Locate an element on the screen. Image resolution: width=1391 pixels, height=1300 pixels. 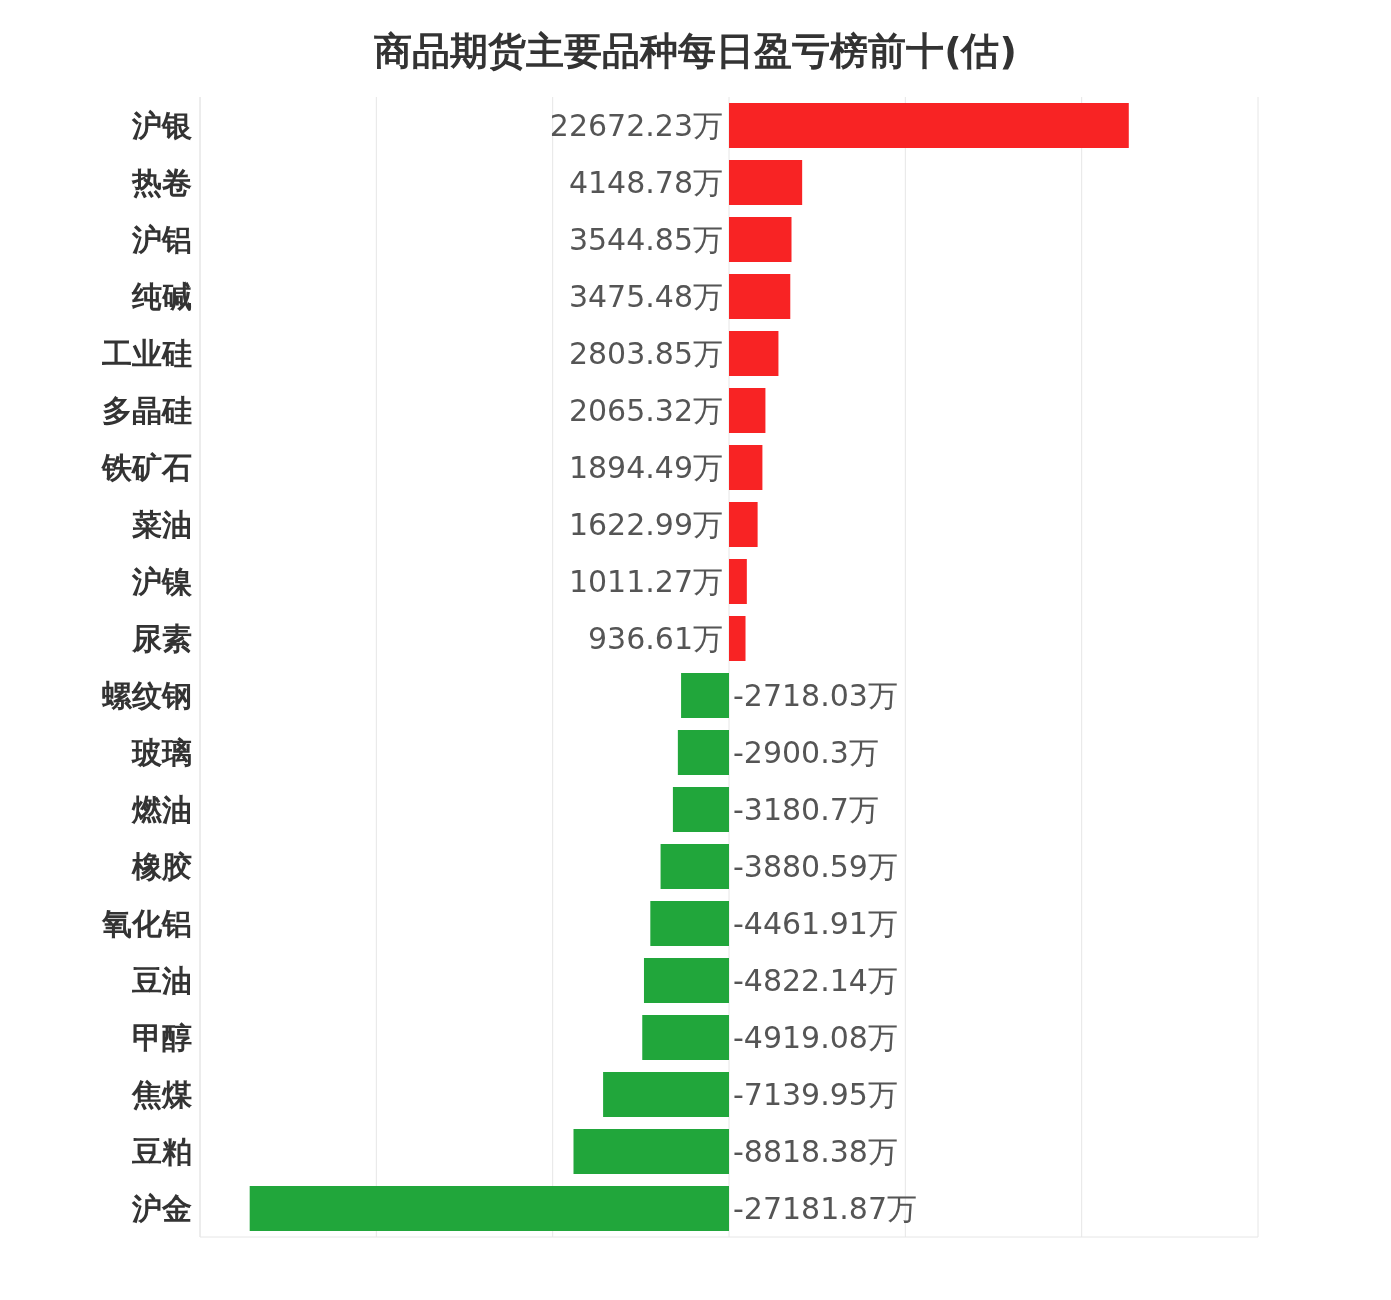
data-label: -3180.7万 is located at coordinates (806, 809).